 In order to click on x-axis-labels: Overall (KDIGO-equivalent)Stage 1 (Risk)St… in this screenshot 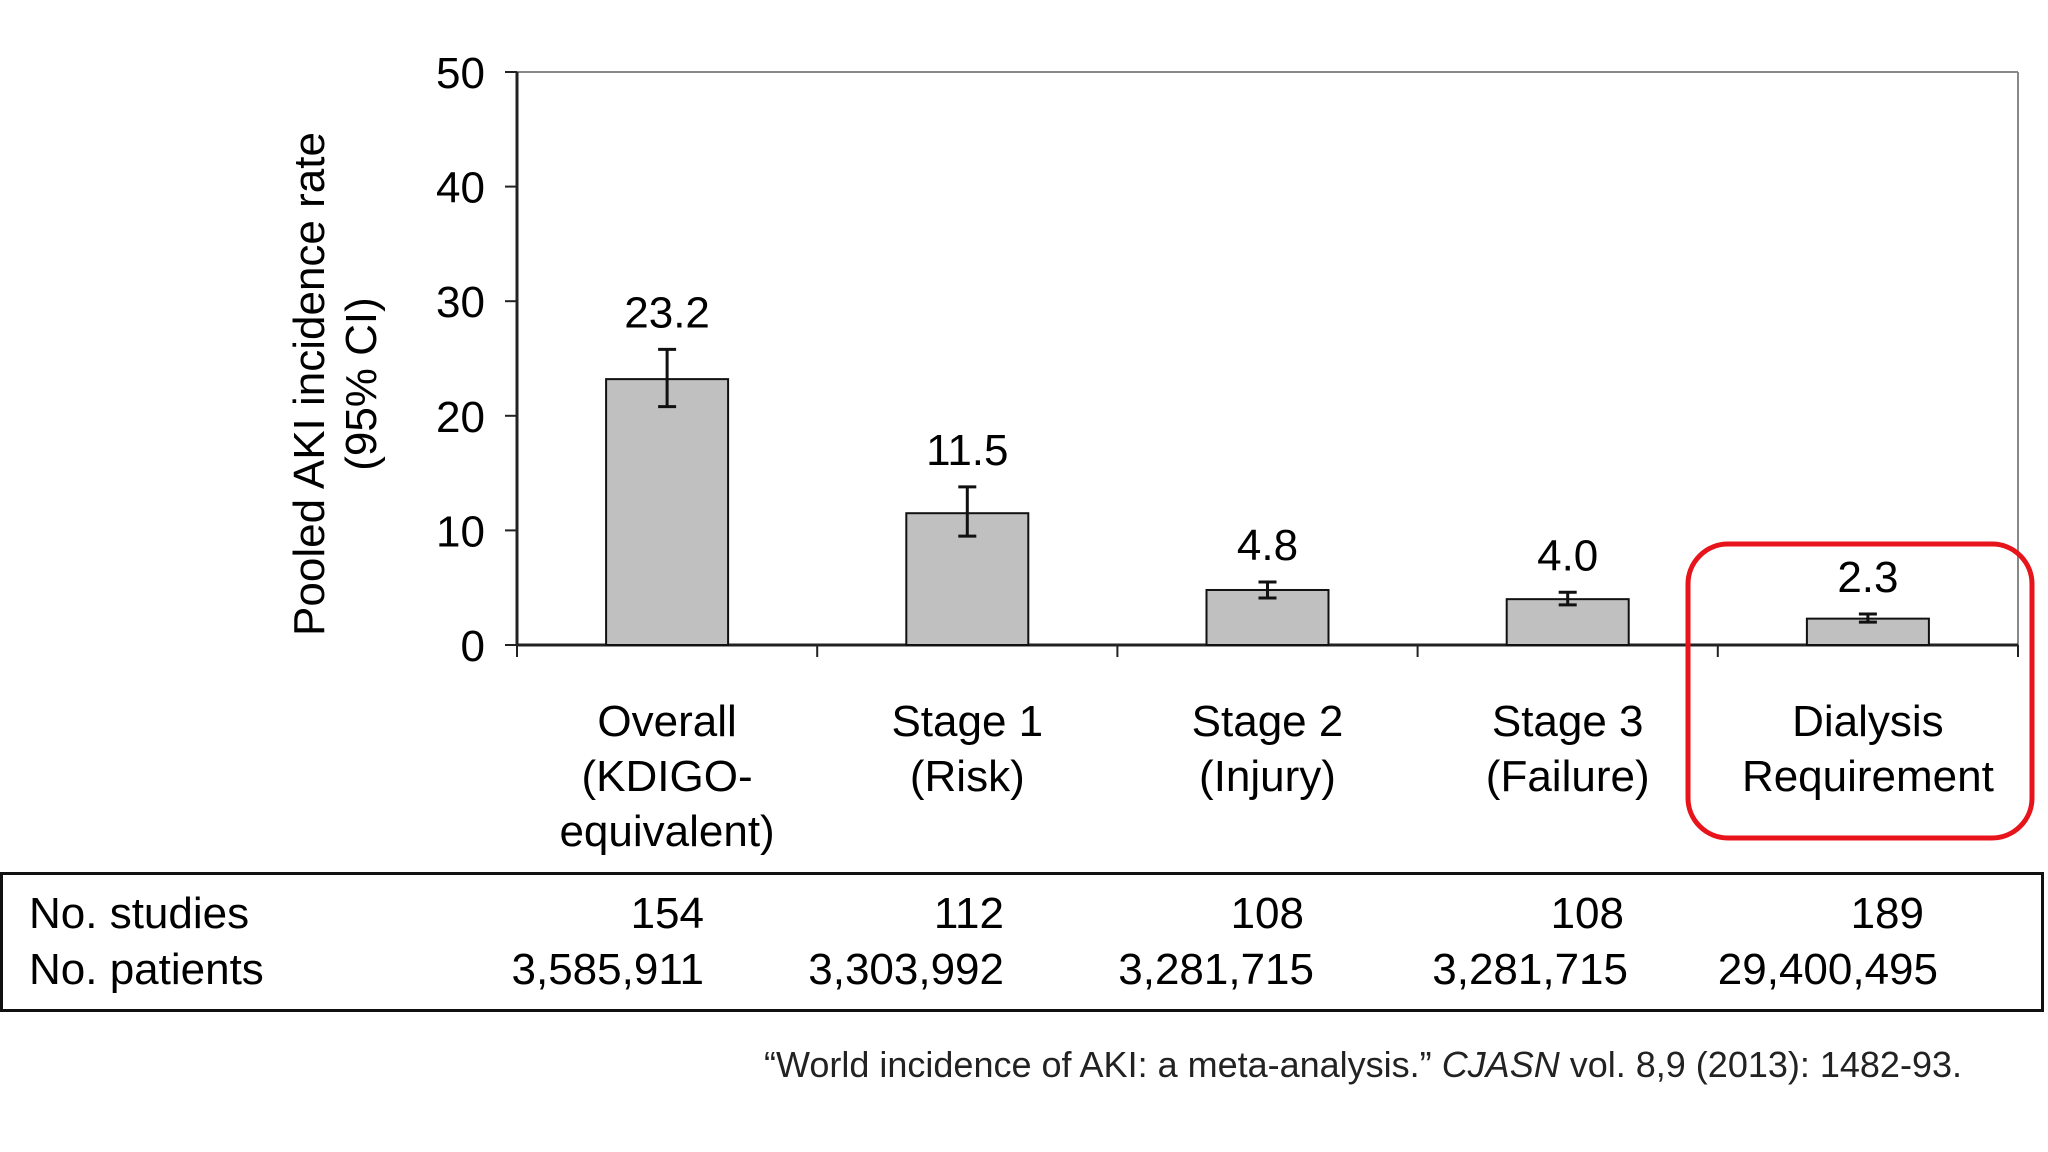, I will do `click(1276, 776)`.